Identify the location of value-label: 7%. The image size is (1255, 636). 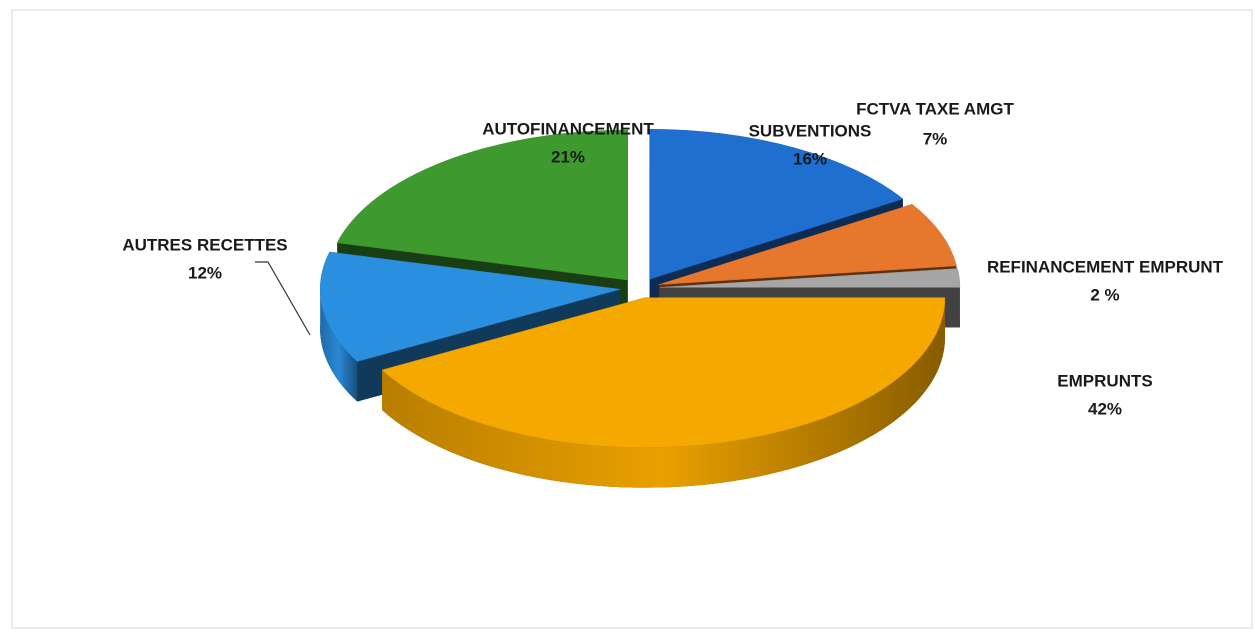
(935, 138).